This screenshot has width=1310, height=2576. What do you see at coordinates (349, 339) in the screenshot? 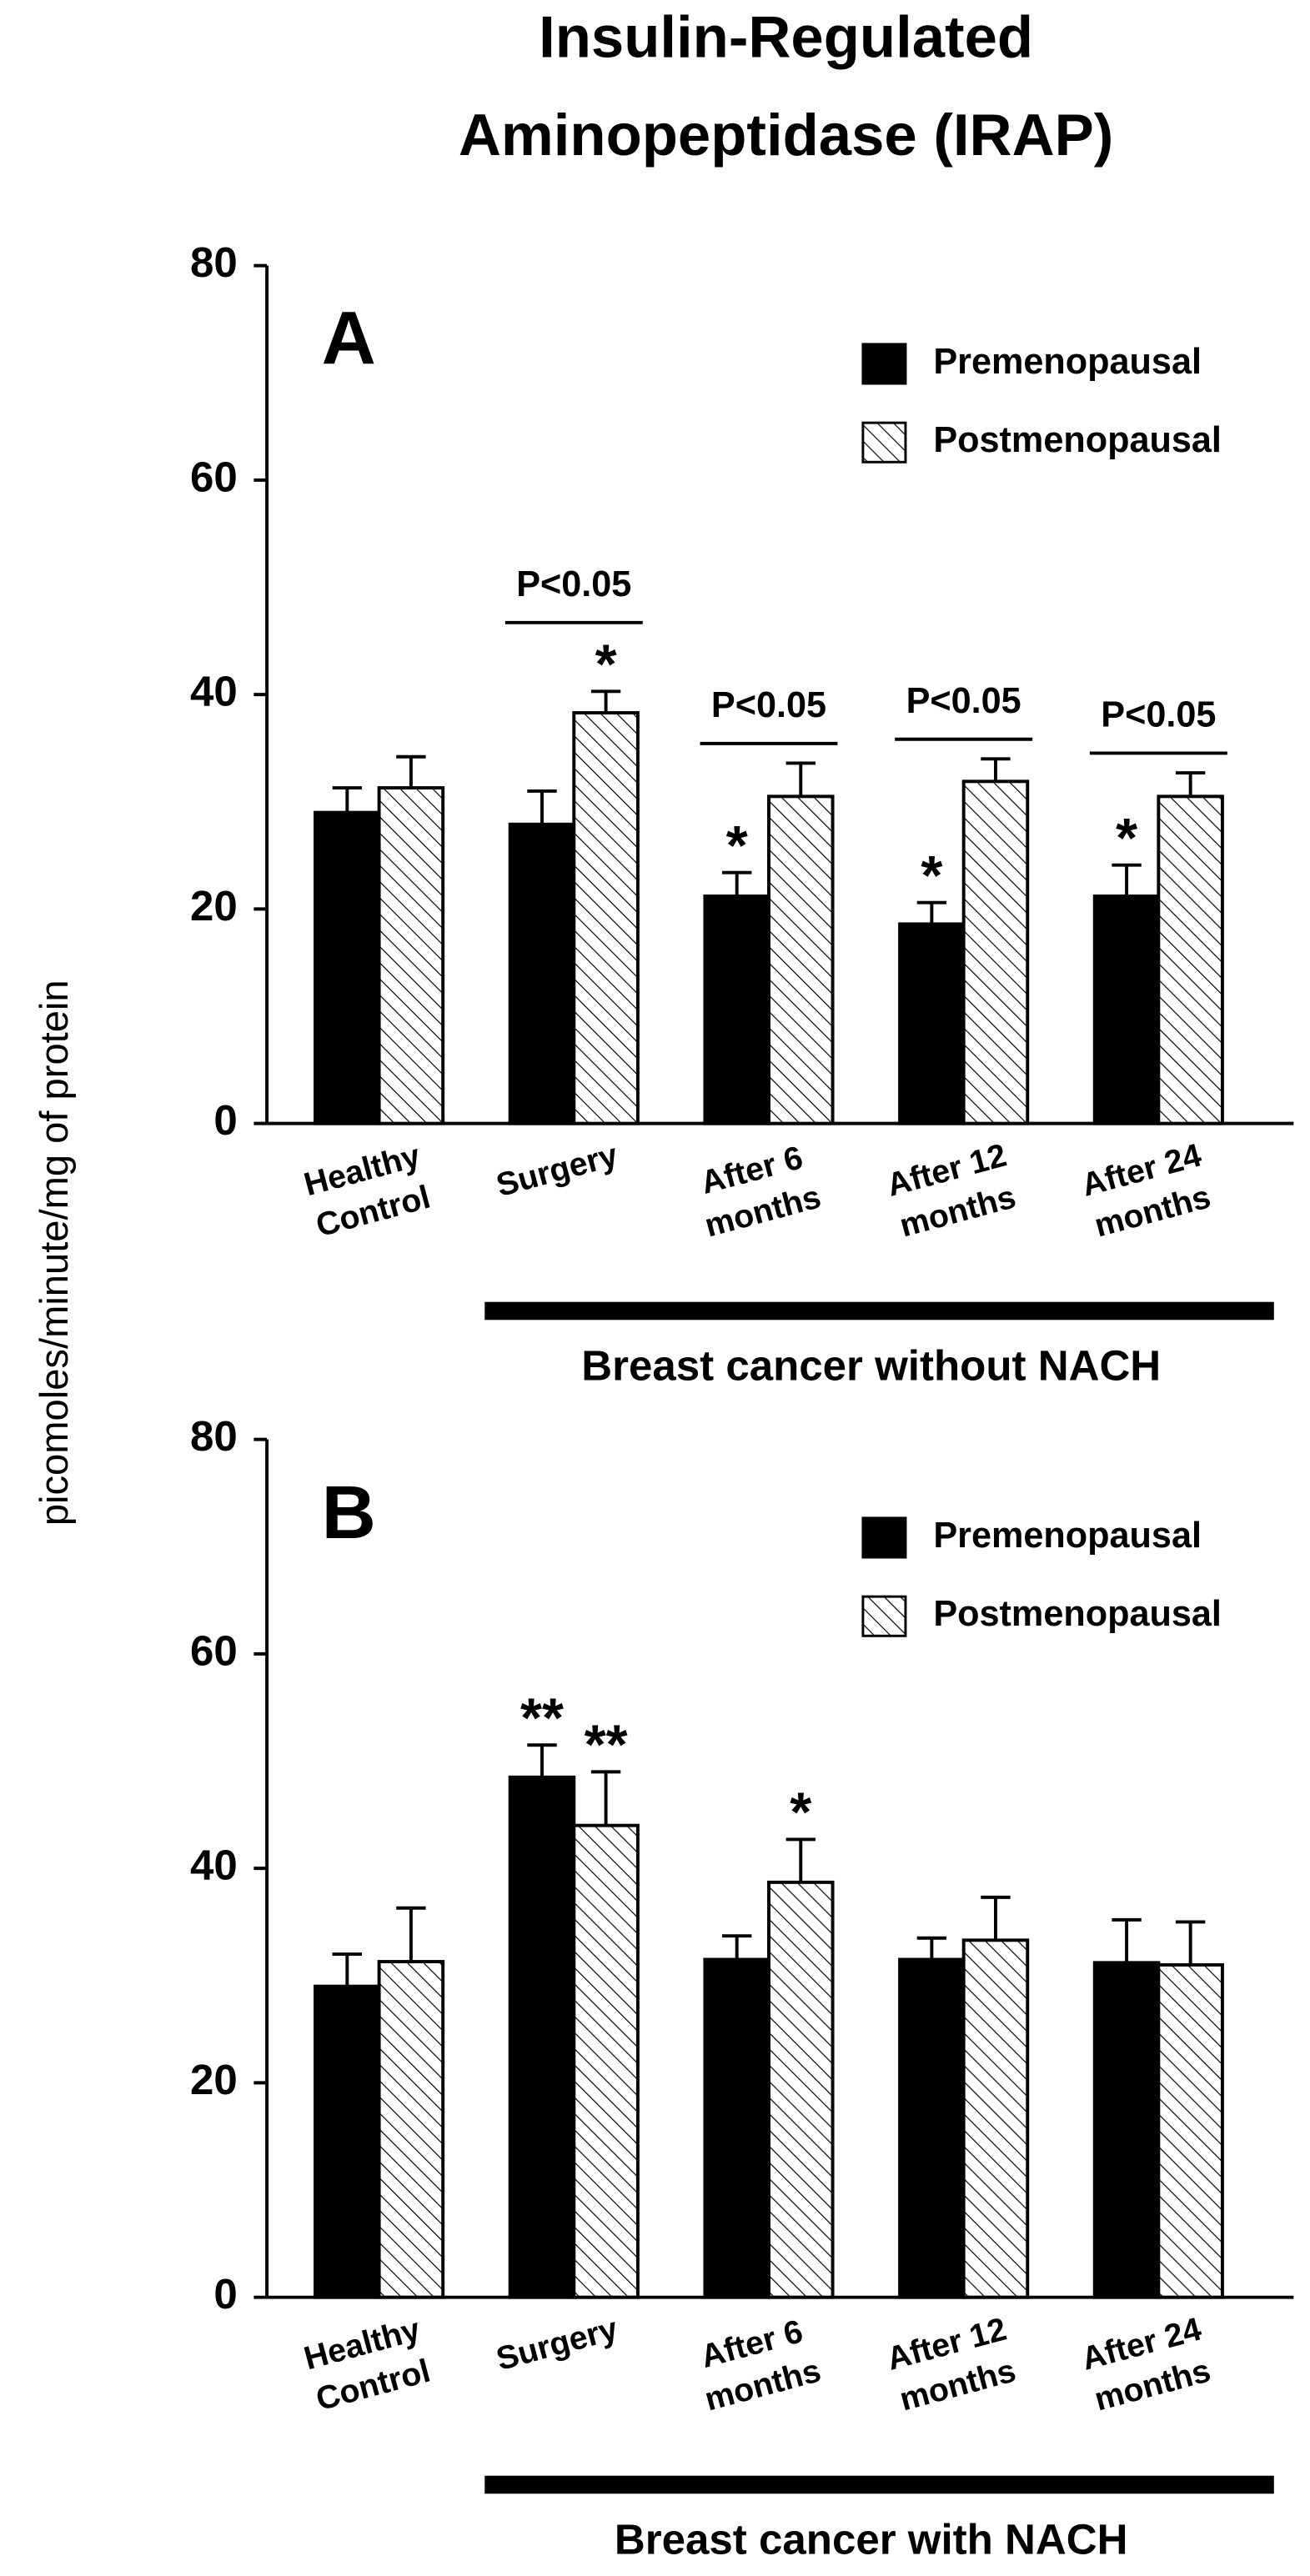
I see `panel-letter: A` at bounding box center [349, 339].